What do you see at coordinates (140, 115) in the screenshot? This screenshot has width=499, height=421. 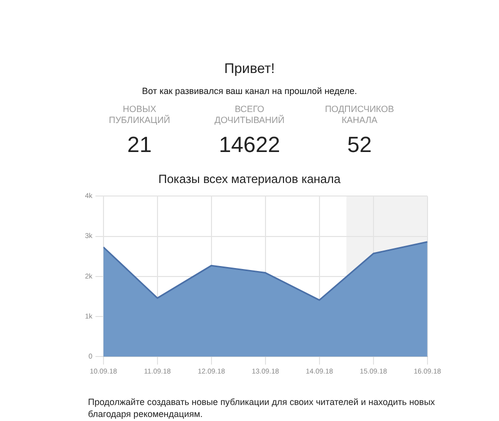 I see `category-label: НОВЫХ ПУБЛИКАЦИЙ` at bounding box center [140, 115].